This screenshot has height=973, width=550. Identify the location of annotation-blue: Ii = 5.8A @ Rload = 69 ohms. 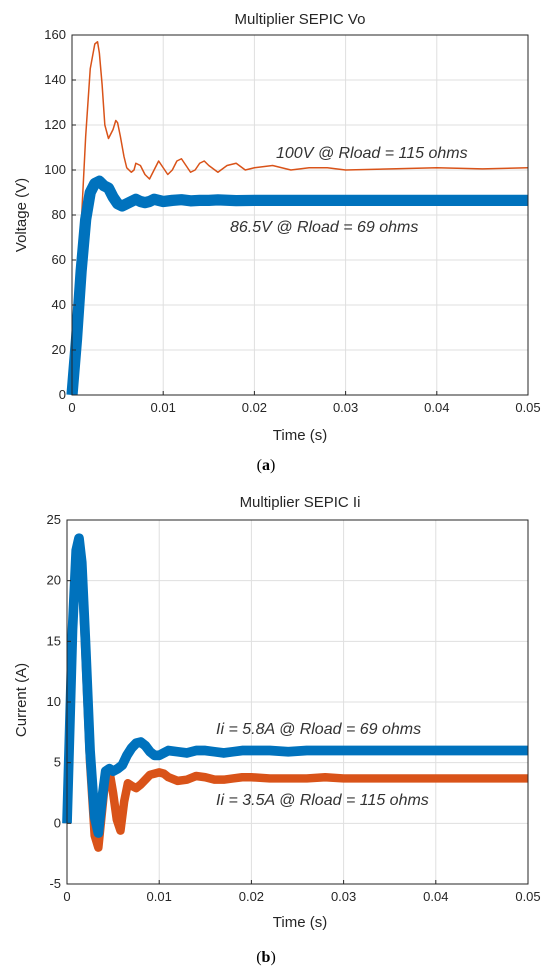
(318, 729).